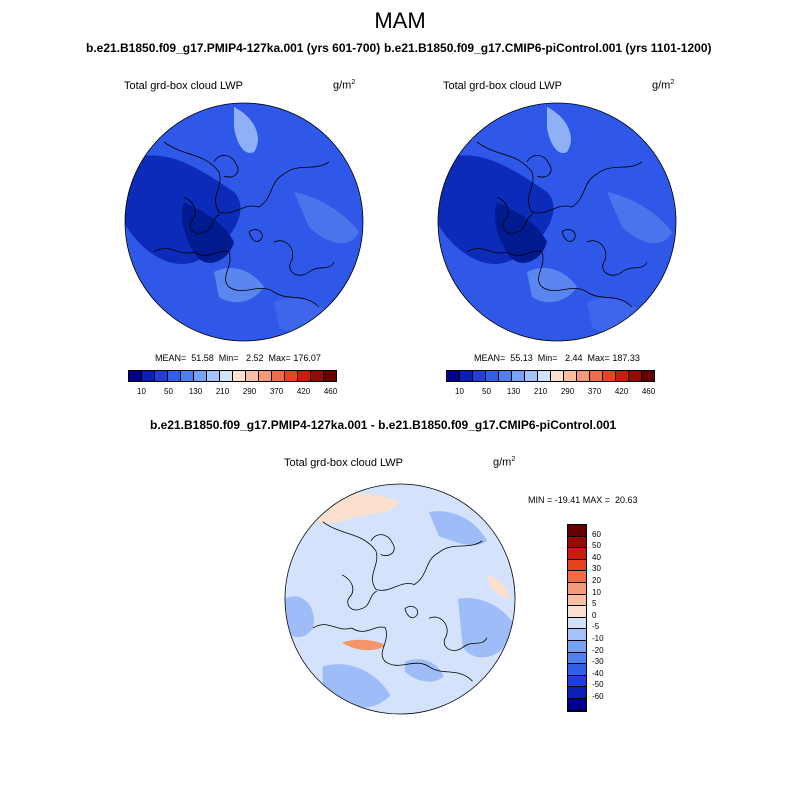  Describe the element at coordinates (596, 569) in the screenshot. I see `diff-colorbar-tick-label: 30` at that location.